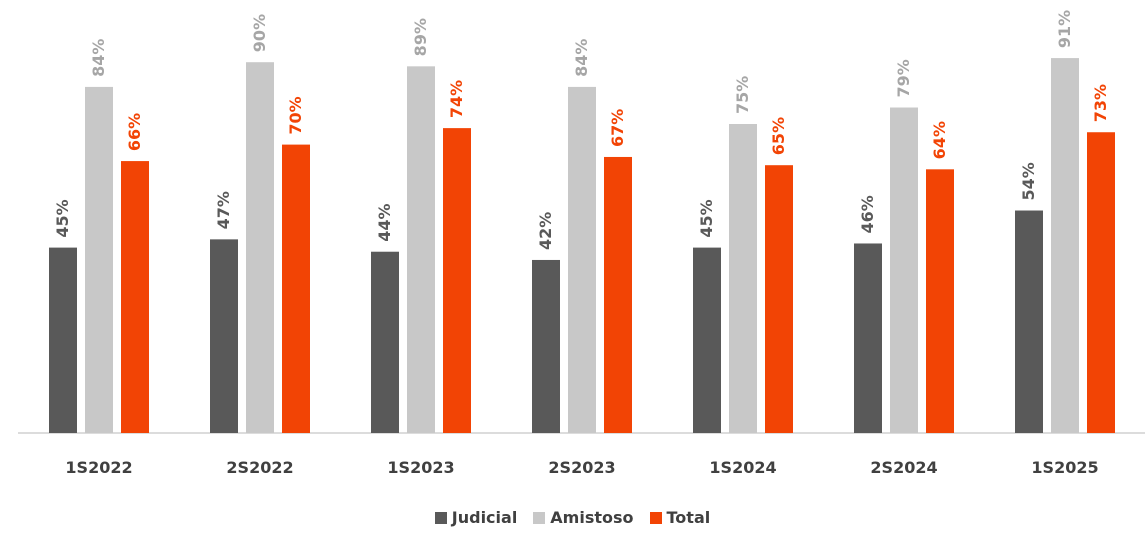  Describe the element at coordinates (592, 517) in the screenshot. I see `legend-label-amistoso: Amistoso` at that location.